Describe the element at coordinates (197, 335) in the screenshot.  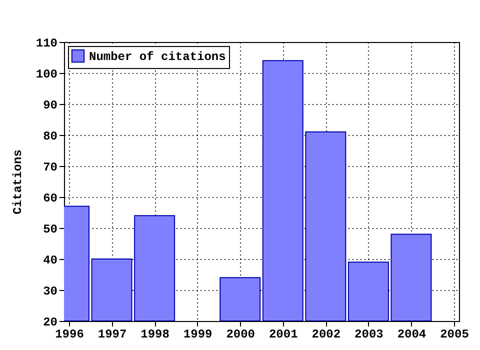
I see `x-tick-label: 1999` at that location.